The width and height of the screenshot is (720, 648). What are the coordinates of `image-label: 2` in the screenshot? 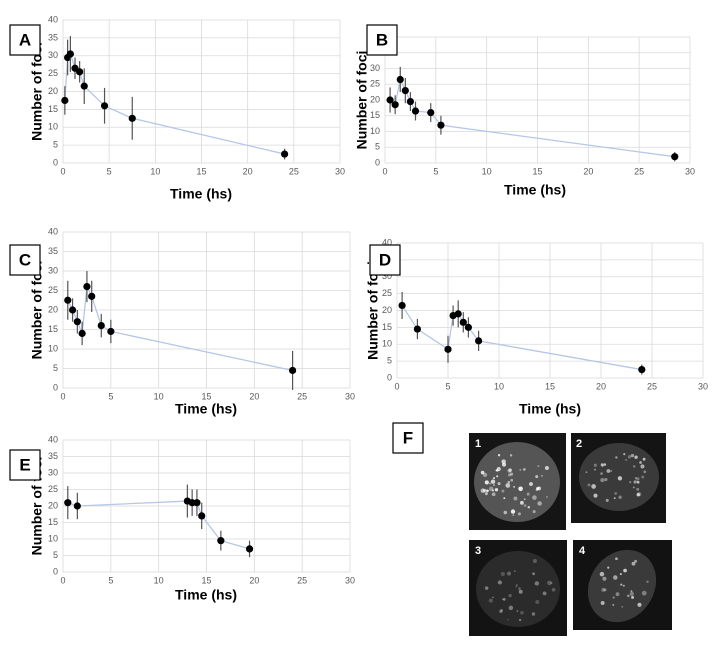 It's located at (579, 444).